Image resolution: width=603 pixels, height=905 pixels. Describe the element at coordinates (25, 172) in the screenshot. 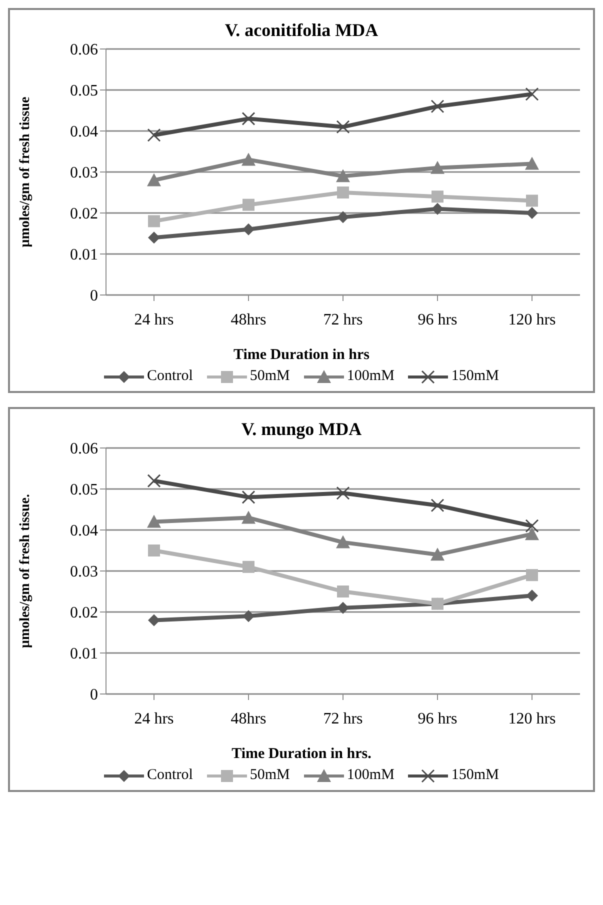

I see `y-axis-title: μmoles/gm of fresh tissue` at that location.